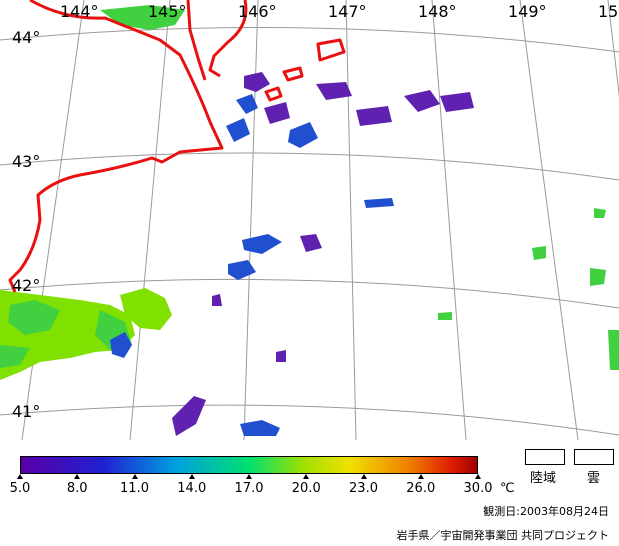  I want to click on coast-island-c, so click(331, 50).